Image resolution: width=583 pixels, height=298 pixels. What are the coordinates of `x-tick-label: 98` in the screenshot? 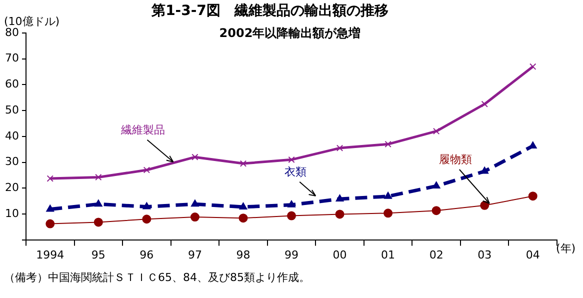 It's located at (243, 255).